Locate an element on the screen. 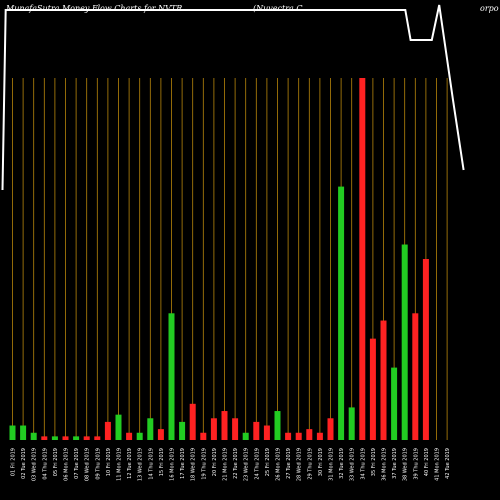 Image resolution: width=500 pixels, height=500 pixels. x-tick-label: 01 Fri 2019 is located at coordinates (14, 462).